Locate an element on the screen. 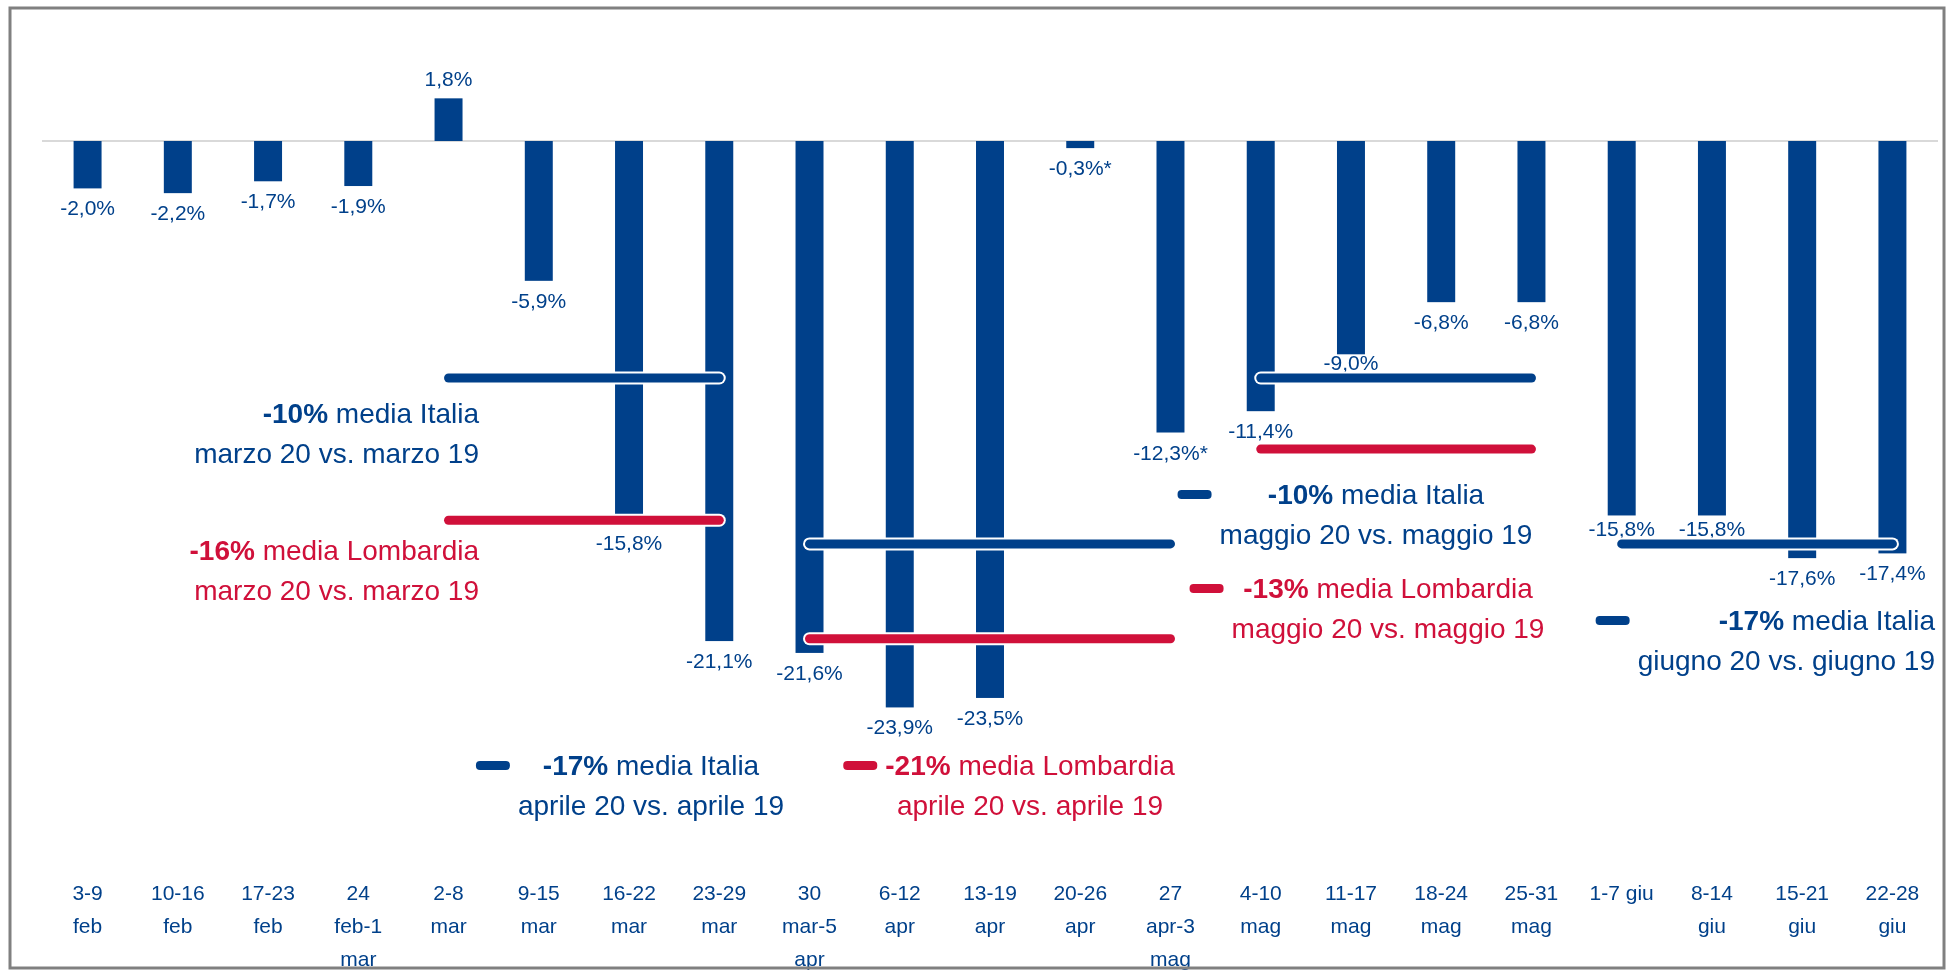 The height and width of the screenshot is (971, 1952). legend-label: -17% media Italia aprile 20 vs. aprile 19 is located at coordinates (651, 785).